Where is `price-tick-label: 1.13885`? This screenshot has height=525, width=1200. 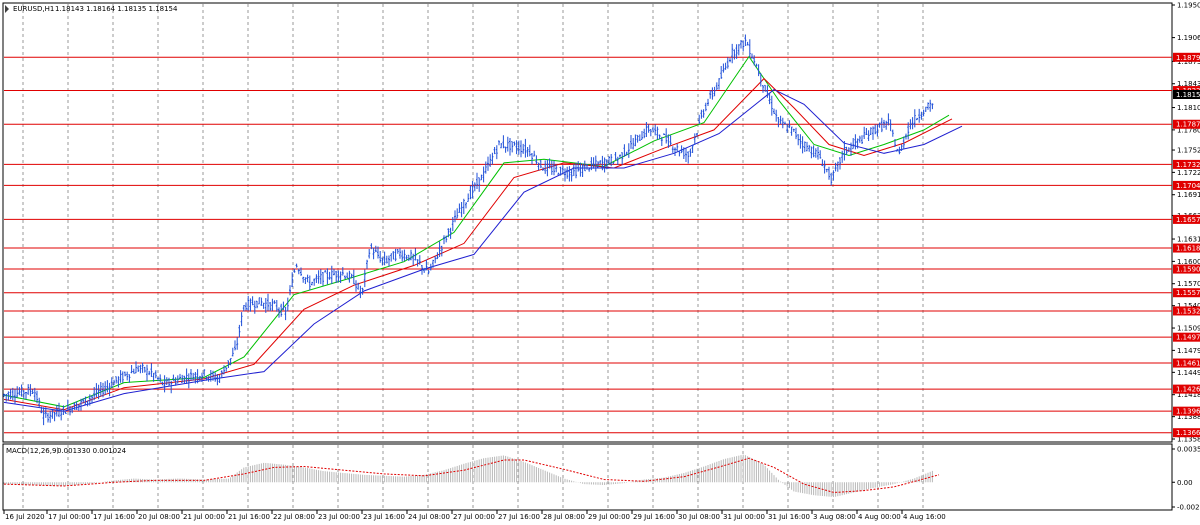
price-tick-label: 1.13885 is located at coordinates (1188, 417).